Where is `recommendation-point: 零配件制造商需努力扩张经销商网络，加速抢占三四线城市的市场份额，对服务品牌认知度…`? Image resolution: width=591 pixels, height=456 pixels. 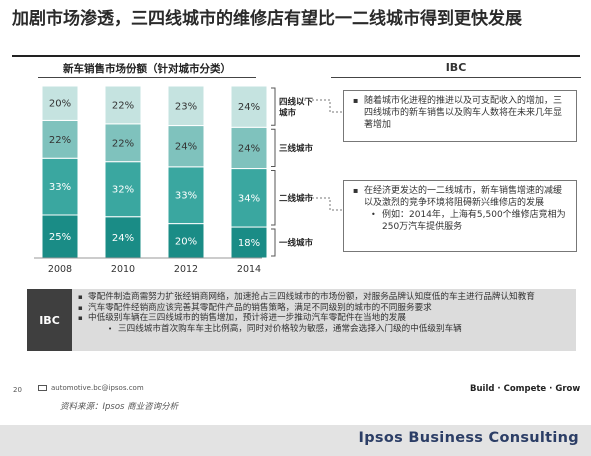
recommendation-point: 零配件制造商需努力扩张经销商网络，加速抢占三四线城市的市场份额，对服务品牌认知度… is located at coordinates (325, 297).